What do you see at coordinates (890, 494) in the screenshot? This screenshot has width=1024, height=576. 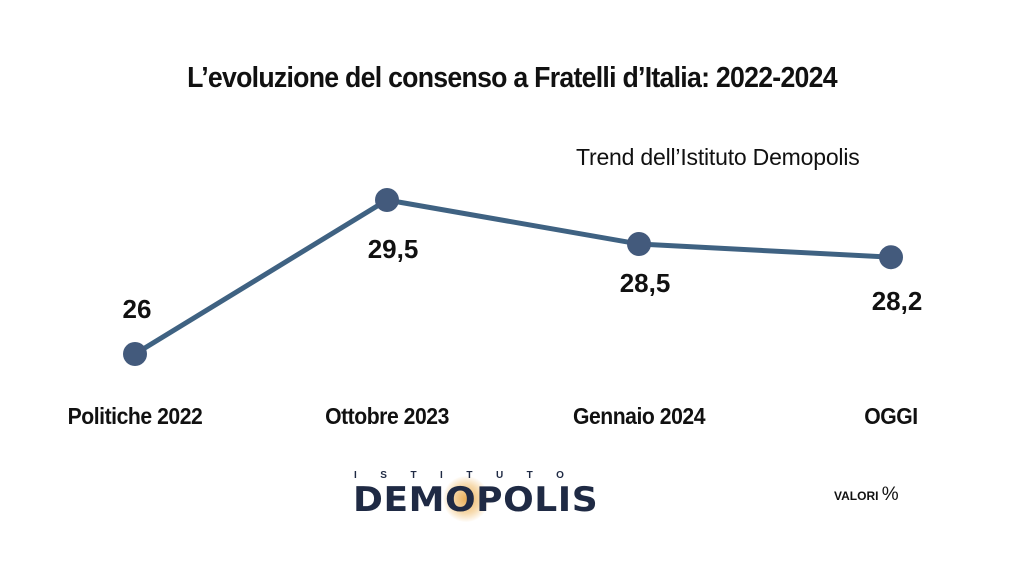 I see `unit-symbol: %` at bounding box center [890, 494].